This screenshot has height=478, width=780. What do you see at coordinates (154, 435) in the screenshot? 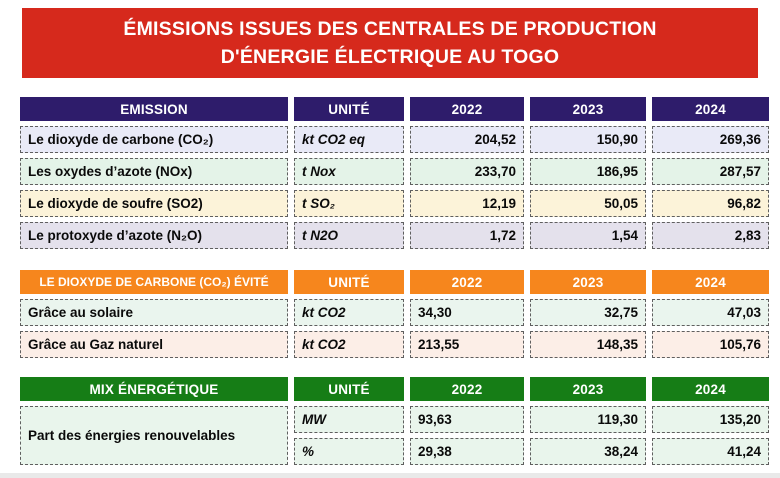
I see `row-label-cell: Part des énergies renouvelables` at bounding box center [154, 435].